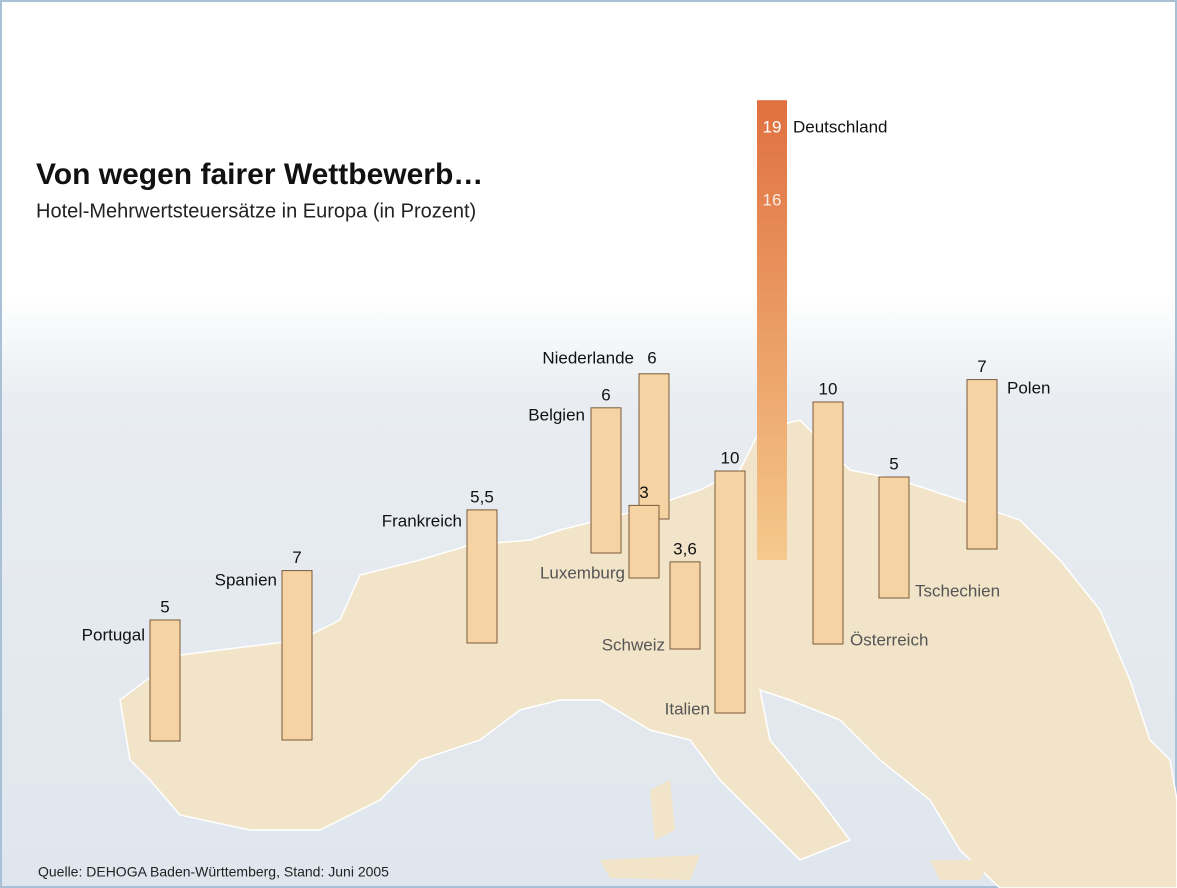 Image resolution: width=1177 pixels, height=888 pixels. What do you see at coordinates (685, 548) in the screenshot?
I see `value-label: 3,6` at bounding box center [685, 548].